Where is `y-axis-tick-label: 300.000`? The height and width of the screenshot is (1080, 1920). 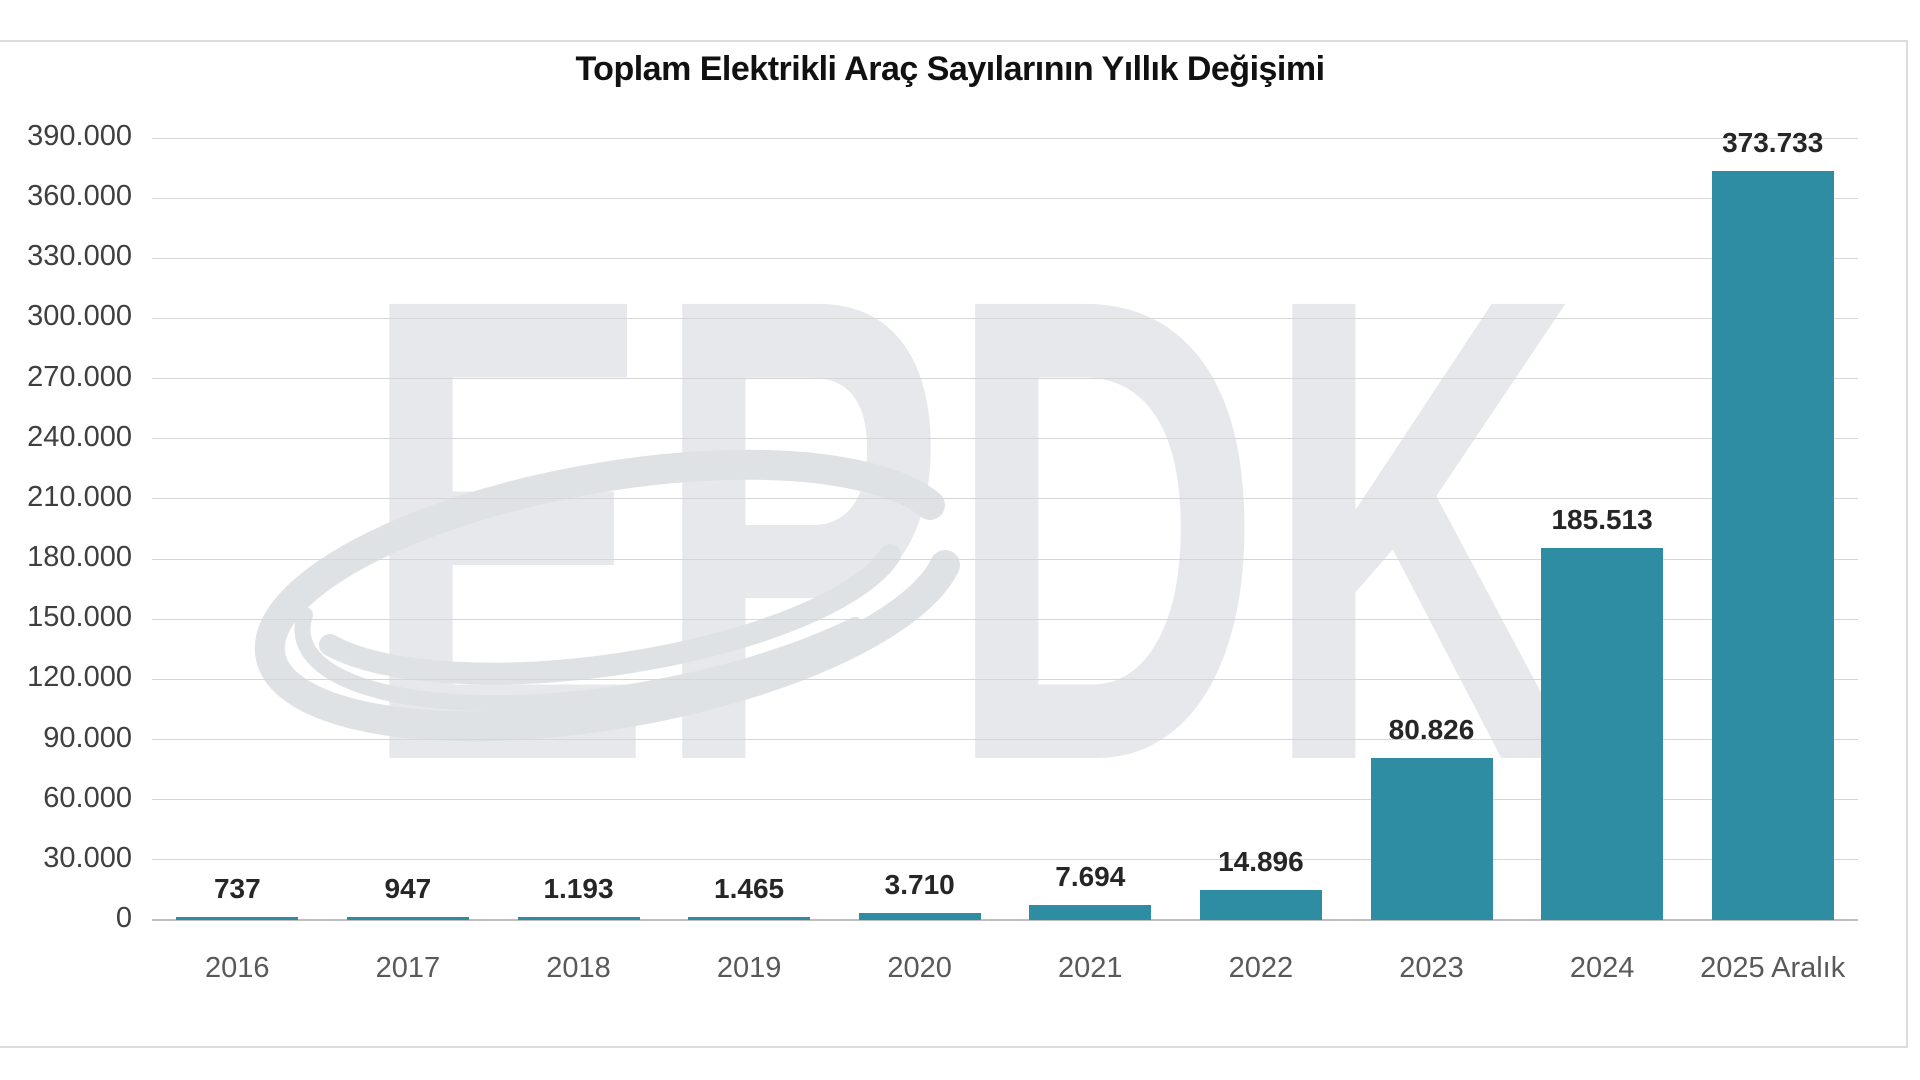 y-axis-tick-label: 300.000 is located at coordinates (79, 316).